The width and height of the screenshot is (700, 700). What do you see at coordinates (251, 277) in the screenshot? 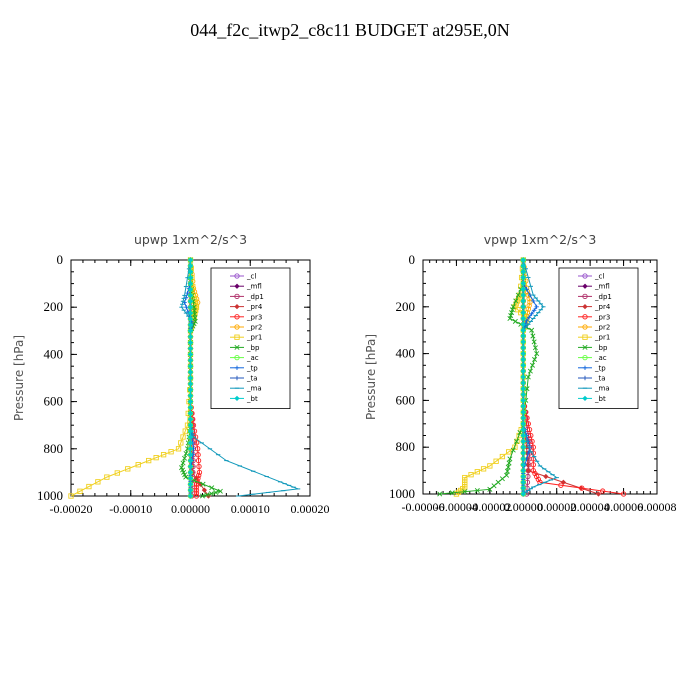
I see `legend-label: _cl` at bounding box center [251, 277].